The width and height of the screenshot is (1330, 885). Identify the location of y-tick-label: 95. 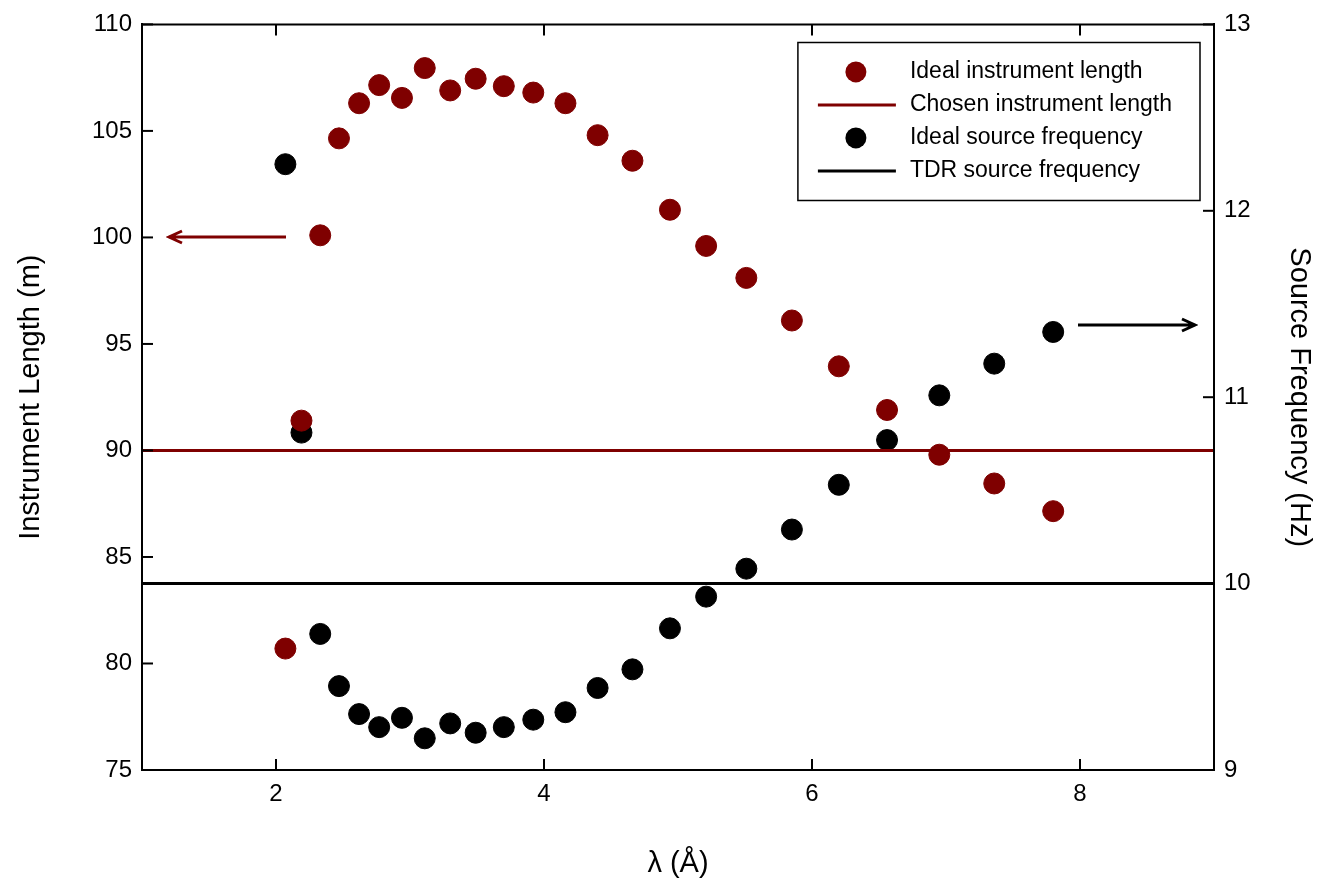
(118, 342).